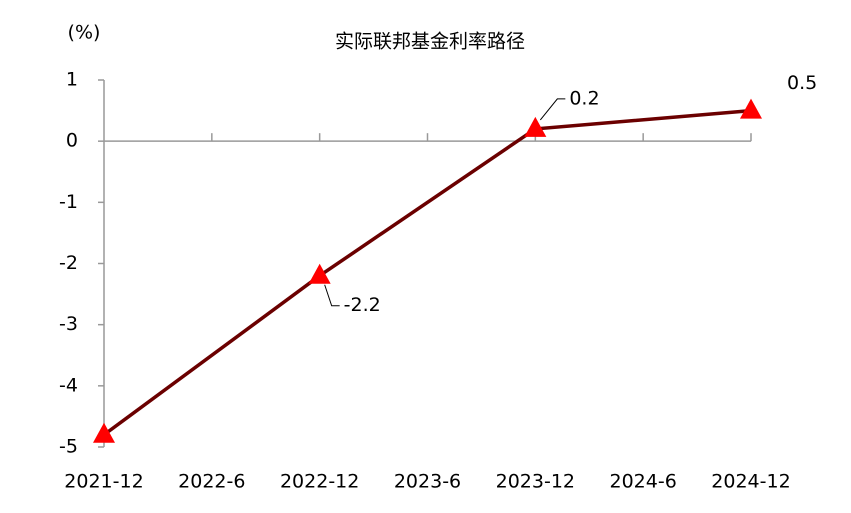  I want to click on x-tick-label: 2023-6, so click(427, 482).